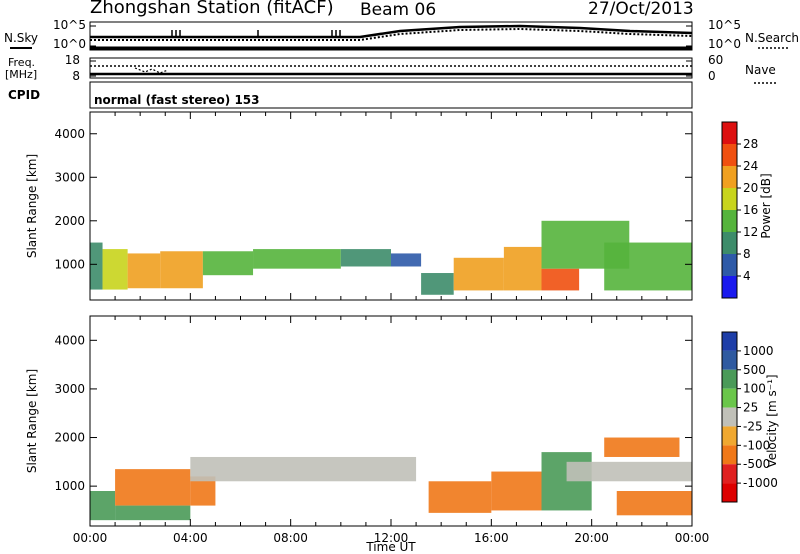  I want to click on velocity-data-cells, so click(391, 479).